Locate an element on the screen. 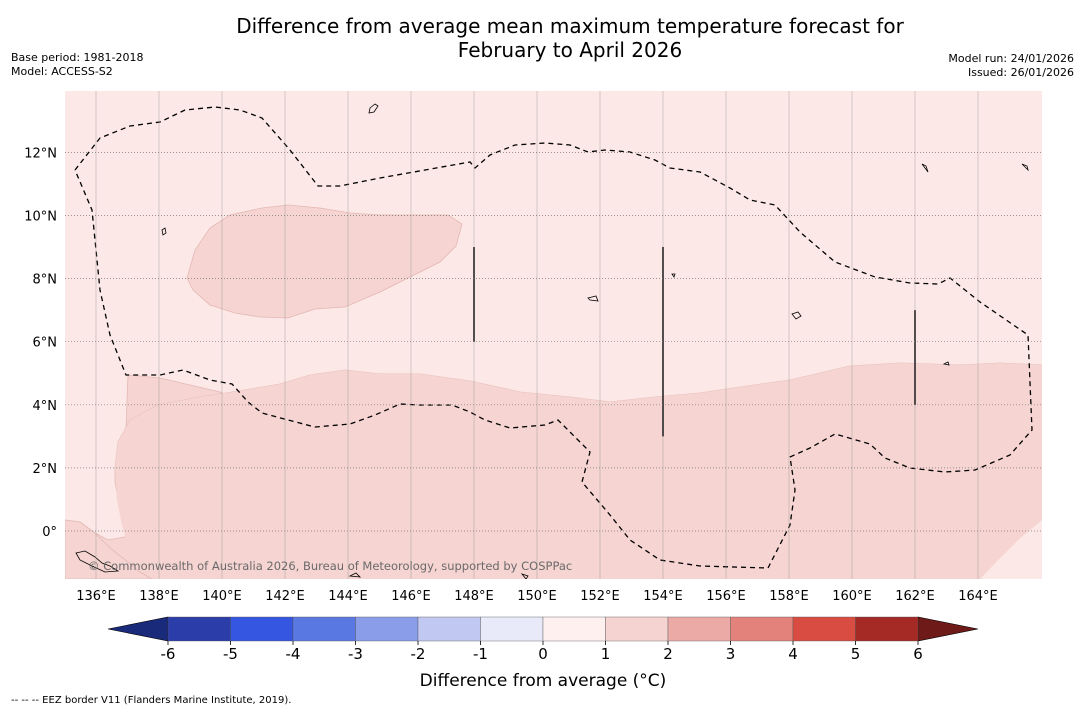  colorbar-tick-label: 0 is located at coordinates (543, 654).